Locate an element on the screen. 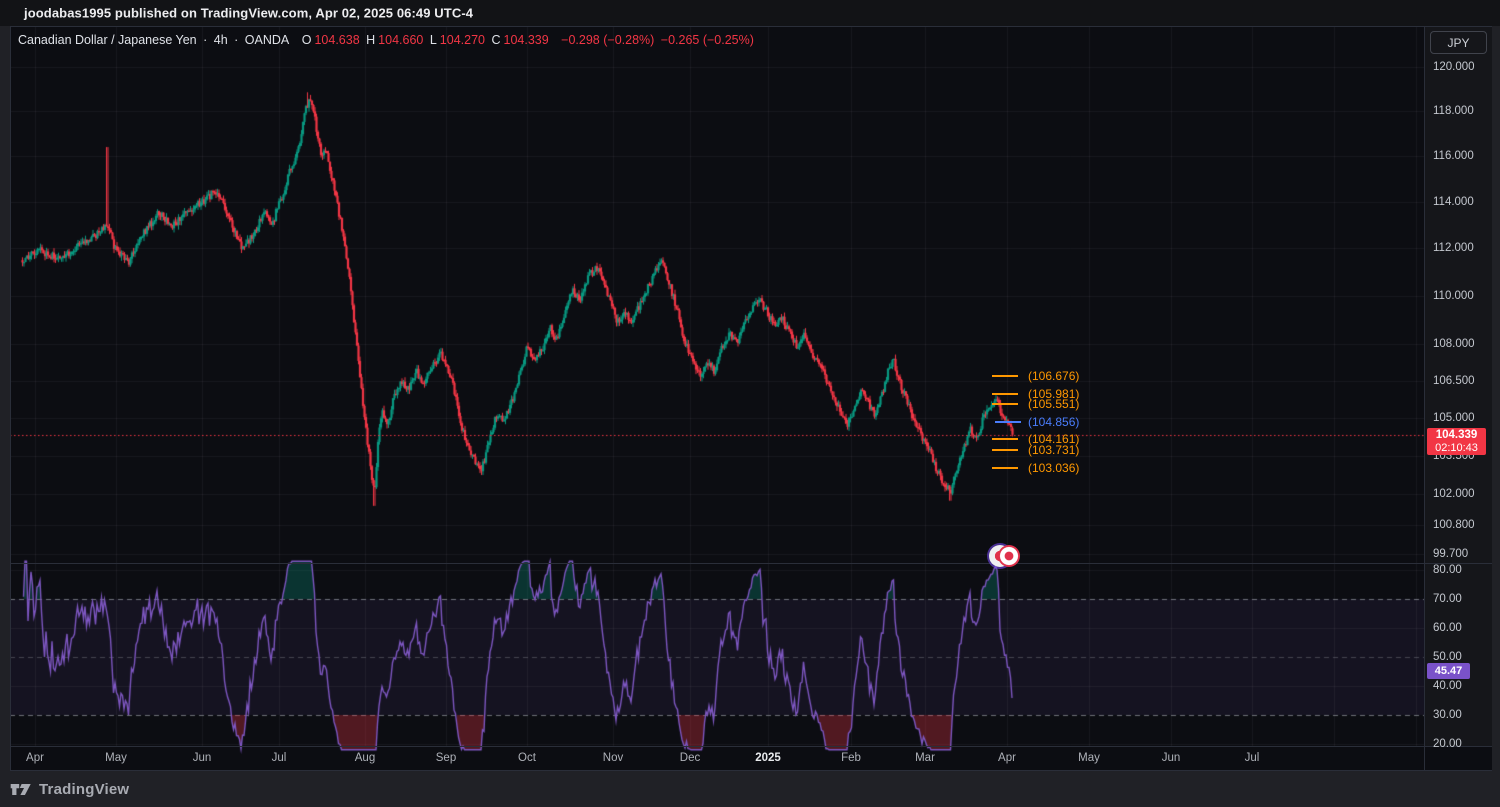 The image size is (1500, 807). rsi-axis-label: 70.00 is located at coordinates (1447, 599).